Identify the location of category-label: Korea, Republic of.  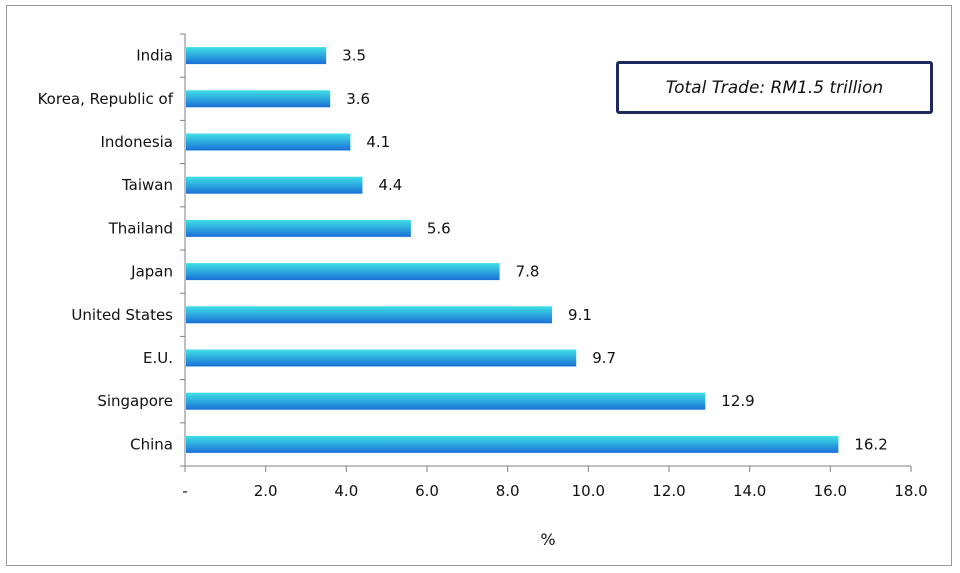
(106, 99).